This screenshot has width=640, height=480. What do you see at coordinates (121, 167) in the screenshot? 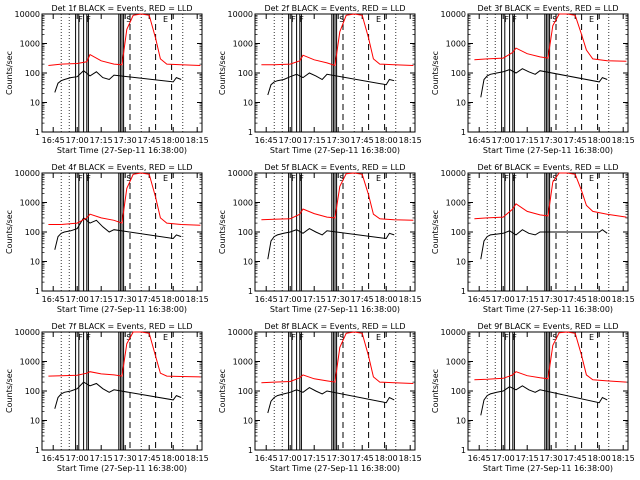
I see `panel-title: Det 4f BLACK = Events, RED = LLD` at bounding box center [121, 167].